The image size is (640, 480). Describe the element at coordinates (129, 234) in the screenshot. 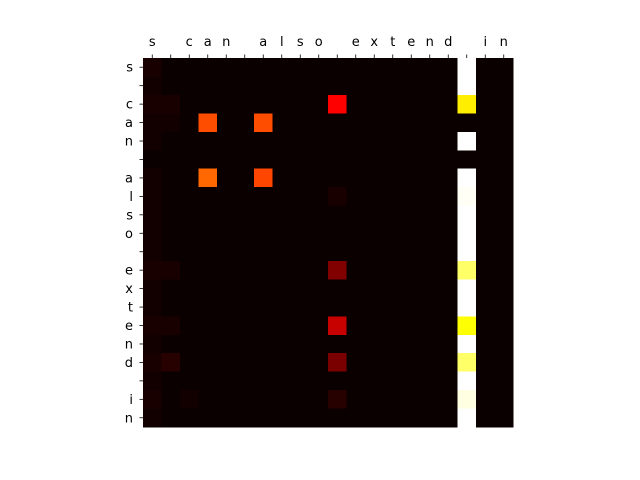

I see `y-tick-label: o` at that location.